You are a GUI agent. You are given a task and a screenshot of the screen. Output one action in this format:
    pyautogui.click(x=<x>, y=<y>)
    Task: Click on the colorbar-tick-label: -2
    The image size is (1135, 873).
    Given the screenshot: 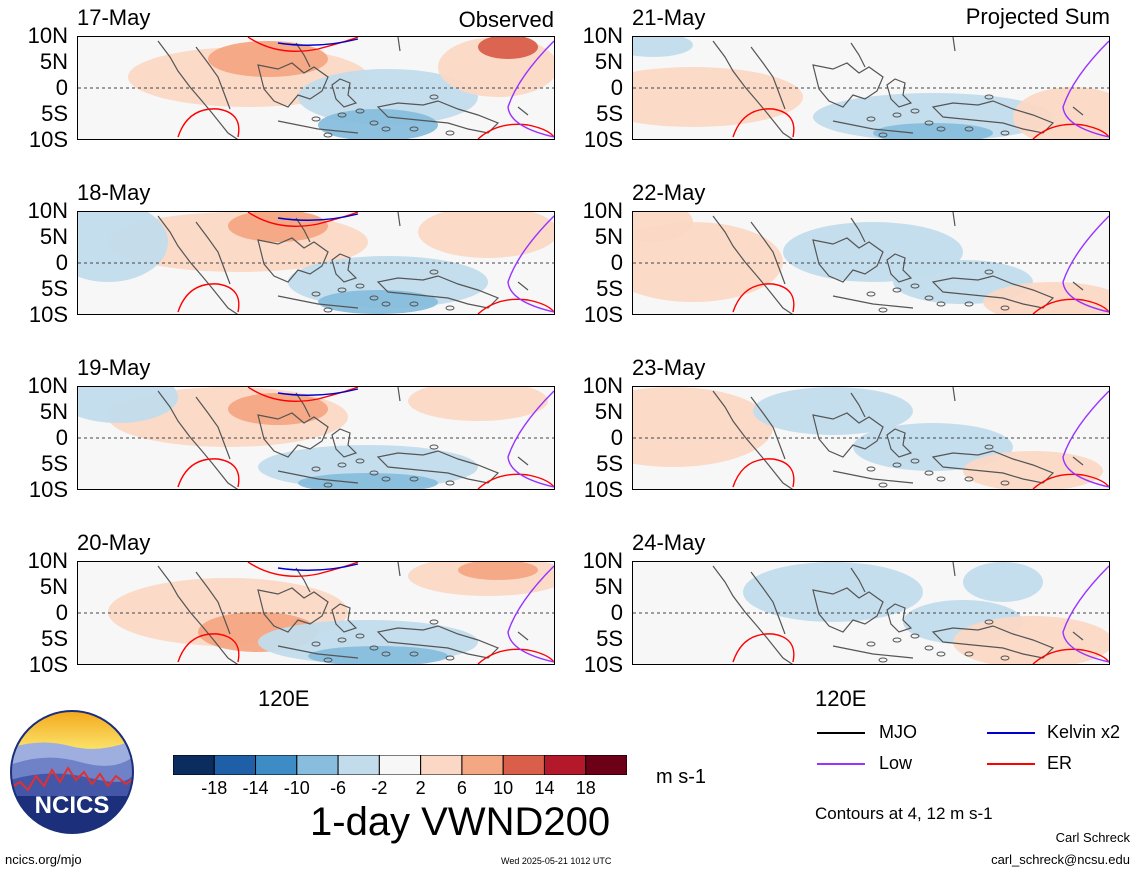 What is the action you would take?
    pyautogui.click(x=379, y=788)
    